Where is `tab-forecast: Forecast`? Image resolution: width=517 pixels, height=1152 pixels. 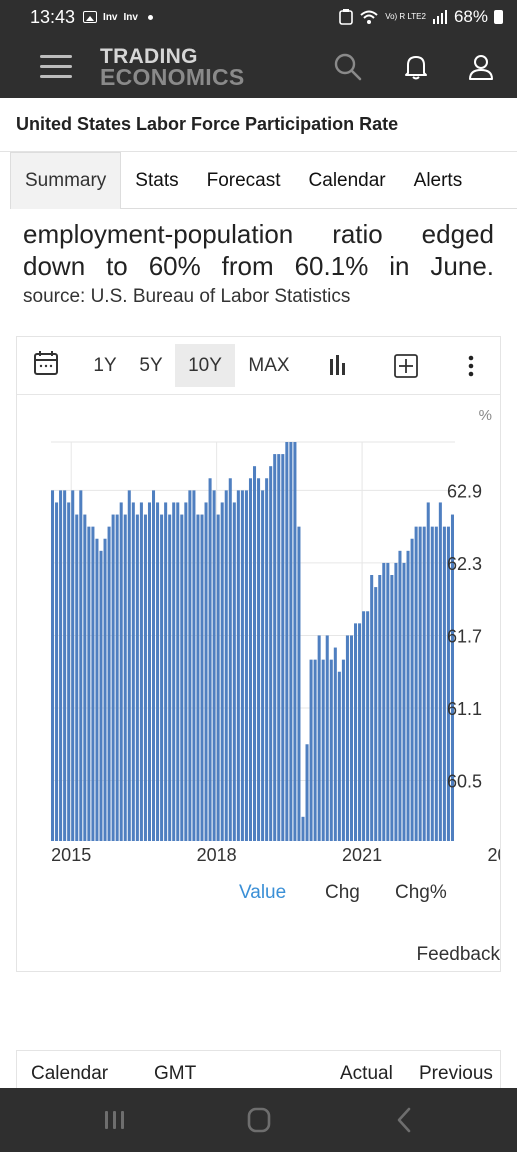 tab-forecast: Forecast is located at coordinates (243, 180).